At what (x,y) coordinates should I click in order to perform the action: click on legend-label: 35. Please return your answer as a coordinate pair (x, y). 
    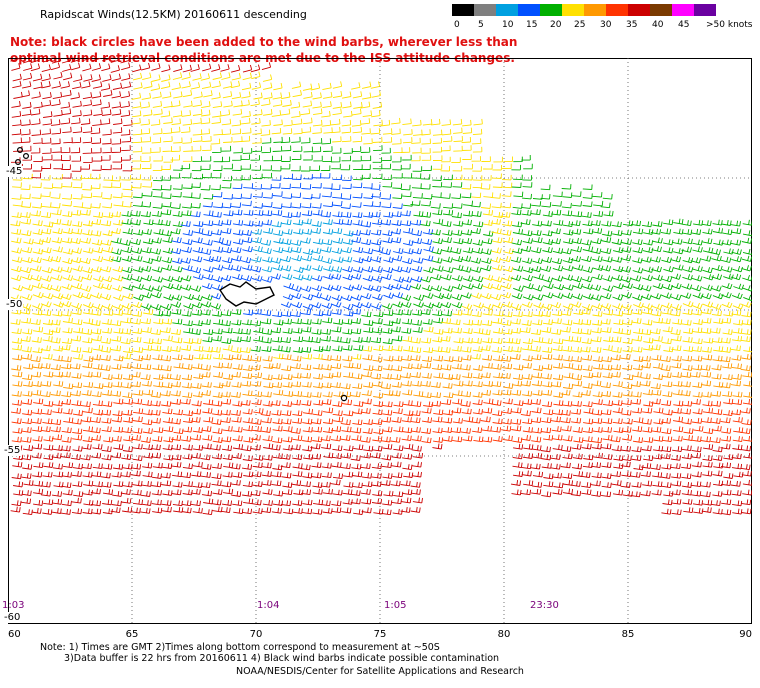
    Looking at the image, I should click on (632, 25).